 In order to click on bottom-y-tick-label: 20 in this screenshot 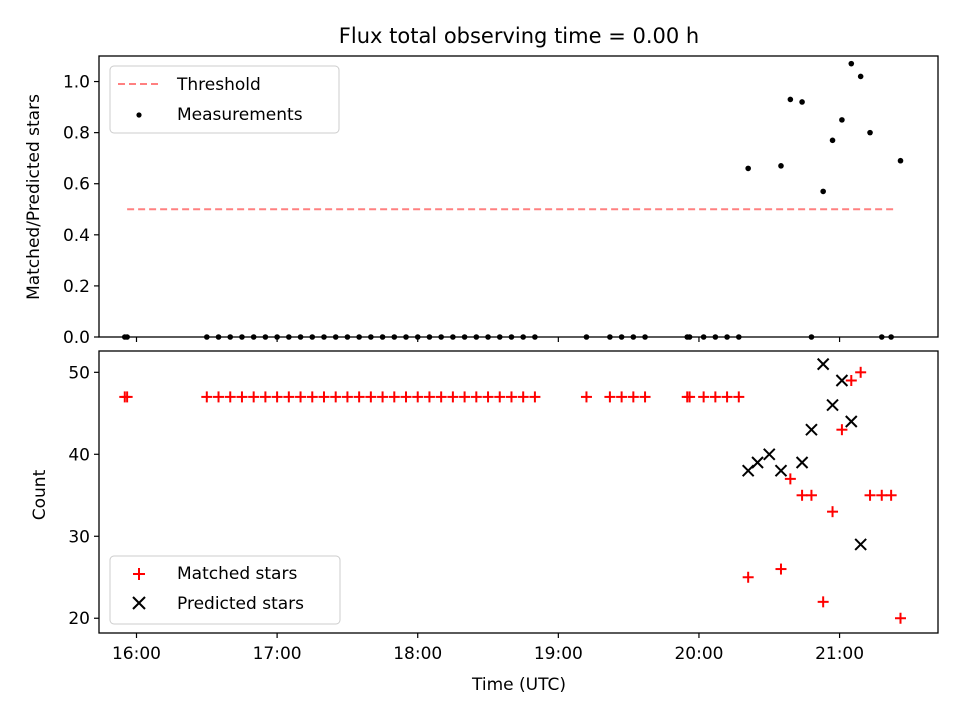, I will do `click(79, 619)`.